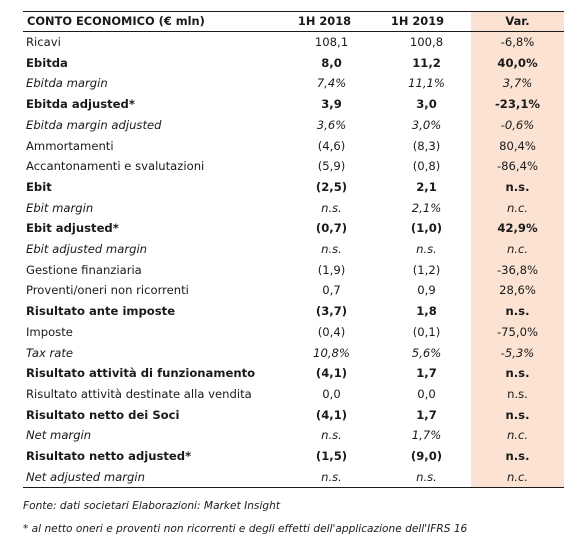 This screenshot has width=587, height=543. What do you see at coordinates (426, 269) in the screenshot?
I see `value-1h-2019: (1,2)` at bounding box center [426, 269].